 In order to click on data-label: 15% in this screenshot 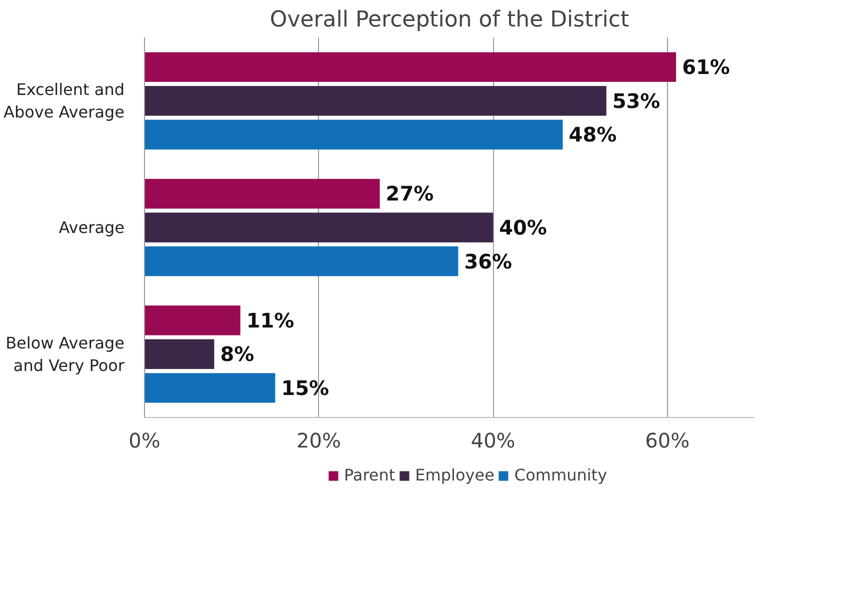, I will do `click(305, 388)`.